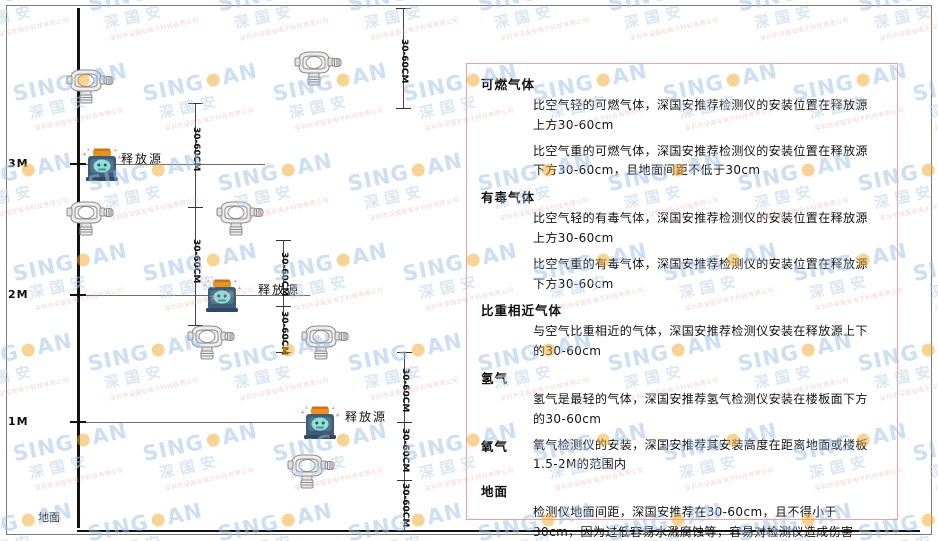 The width and height of the screenshot is (938, 541). What do you see at coordinates (700, 273) in the screenshot?
I see `section-paragraph: 比空气重的有毒气体，深国安推荐检测仪的安装位置在释放源下方30-60cm` at bounding box center [700, 273].